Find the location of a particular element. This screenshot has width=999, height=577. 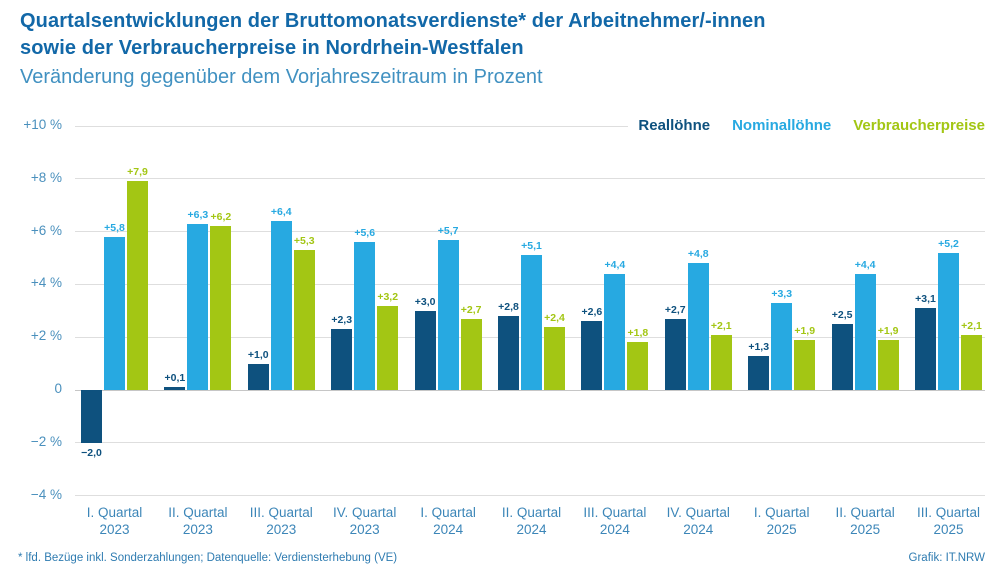

x-axis-tick-label: III. Quartal 2023 is located at coordinates (281, 521).